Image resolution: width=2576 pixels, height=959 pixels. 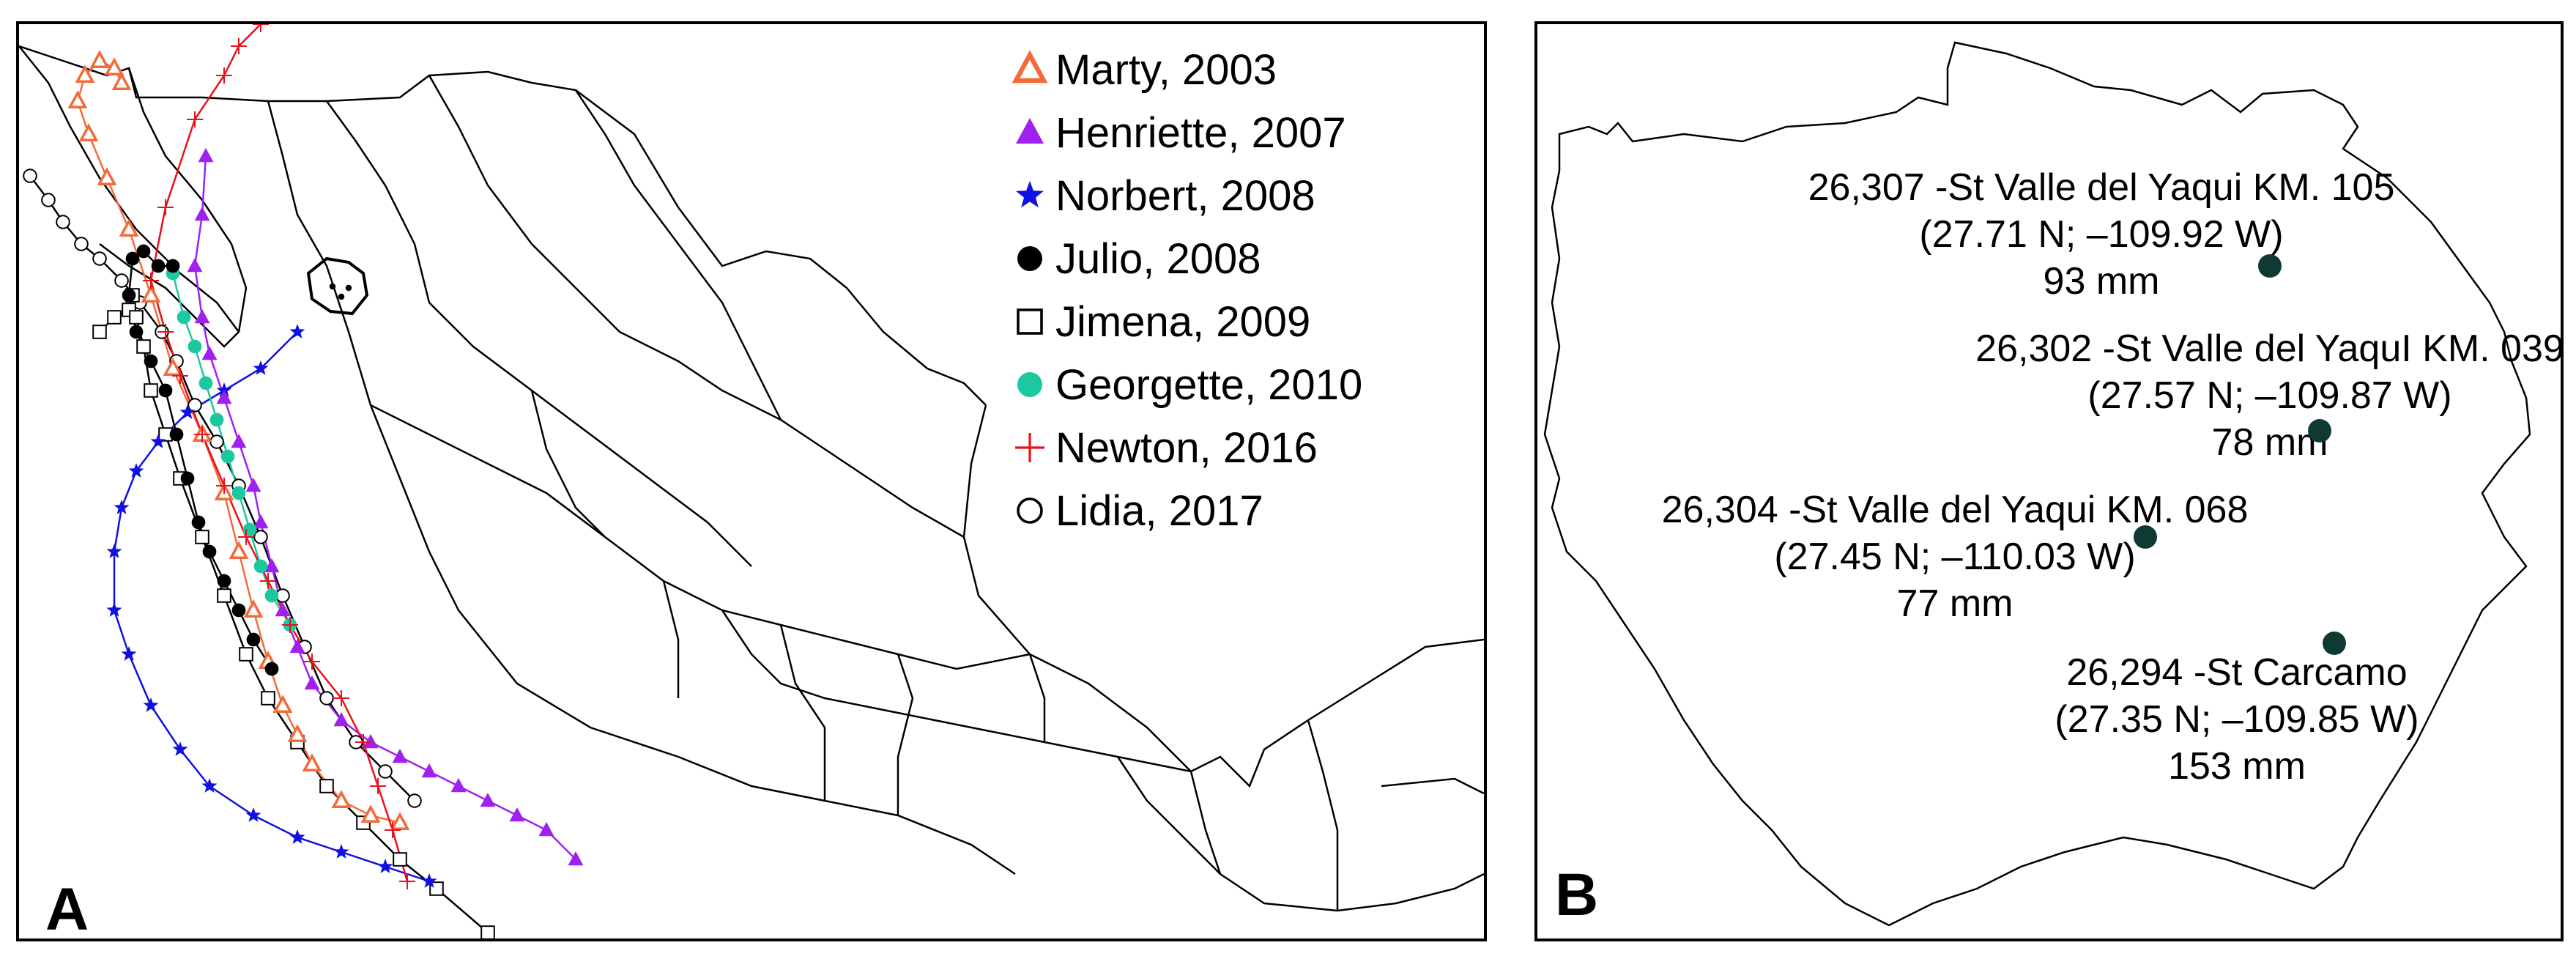 I want to click on legend-label: Newton, 2016, so click(x=1186, y=448).